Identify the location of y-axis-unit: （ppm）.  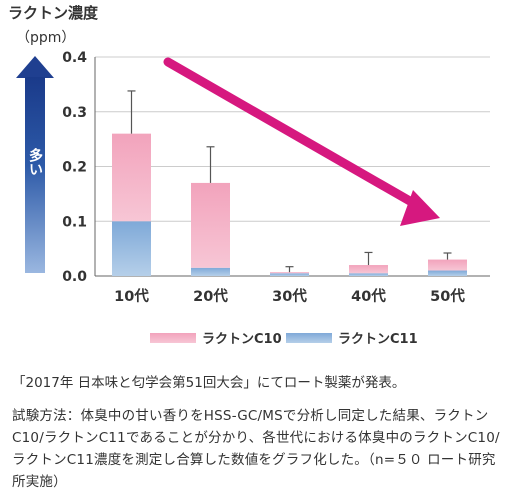
(45, 38).